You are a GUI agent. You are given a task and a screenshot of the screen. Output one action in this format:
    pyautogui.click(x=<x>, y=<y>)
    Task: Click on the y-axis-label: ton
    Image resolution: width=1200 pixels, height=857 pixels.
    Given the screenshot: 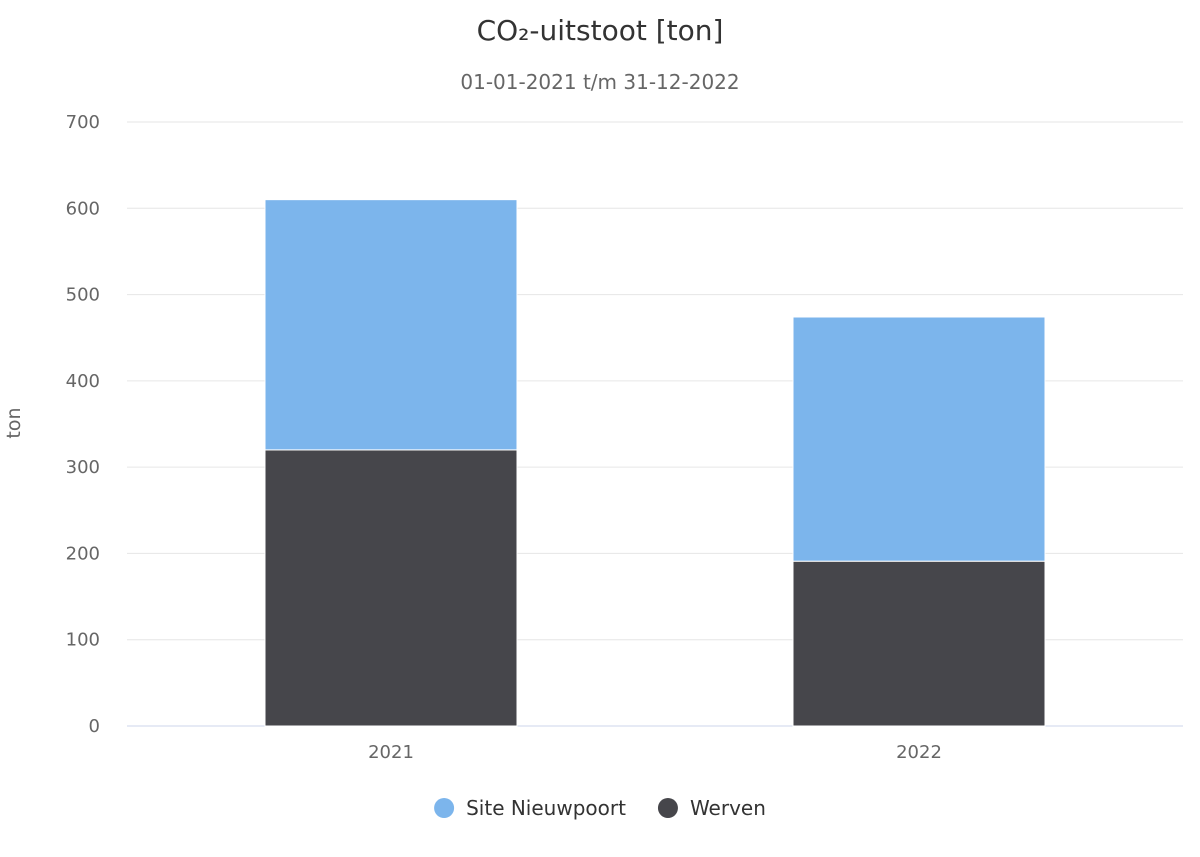 What is the action you would take?
    pyautogui.click(x=14, y=422)
    